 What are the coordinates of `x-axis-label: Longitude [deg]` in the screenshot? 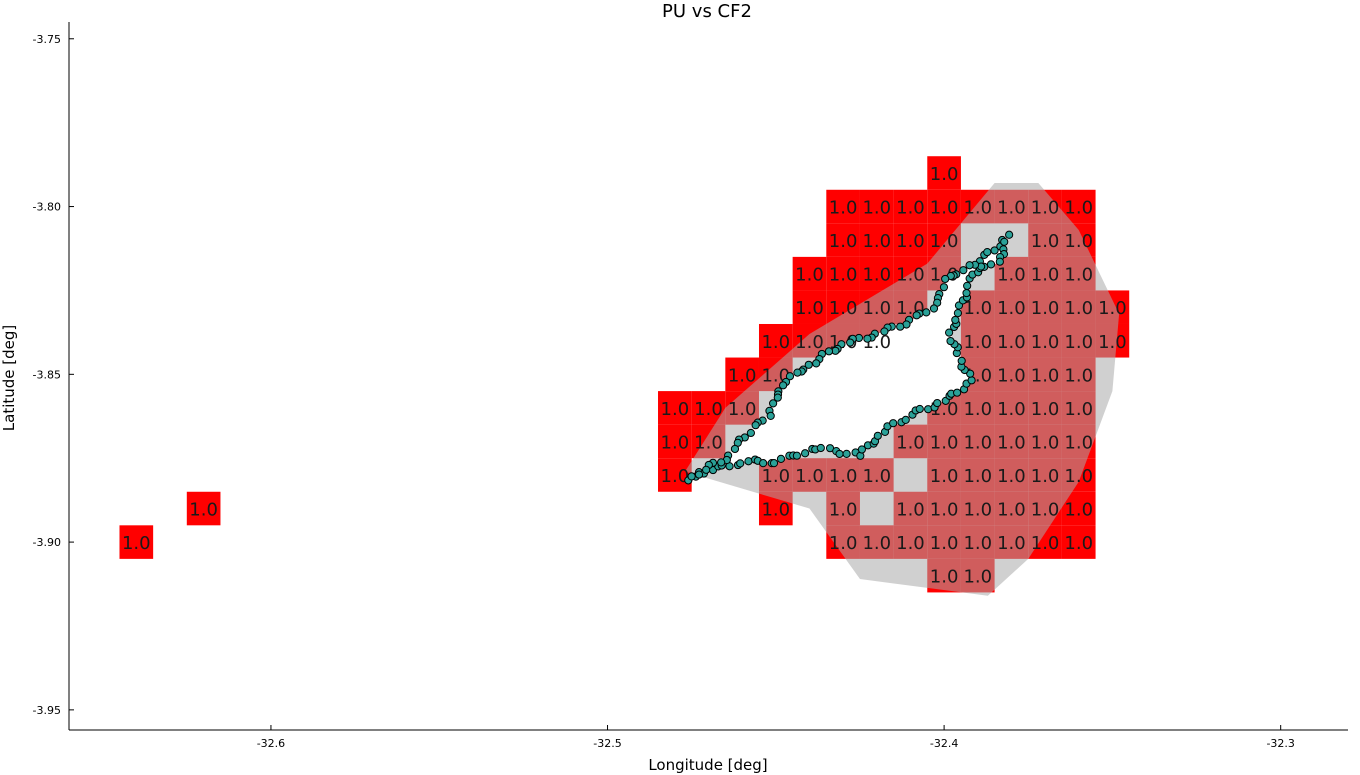 It's located at (707, 765).